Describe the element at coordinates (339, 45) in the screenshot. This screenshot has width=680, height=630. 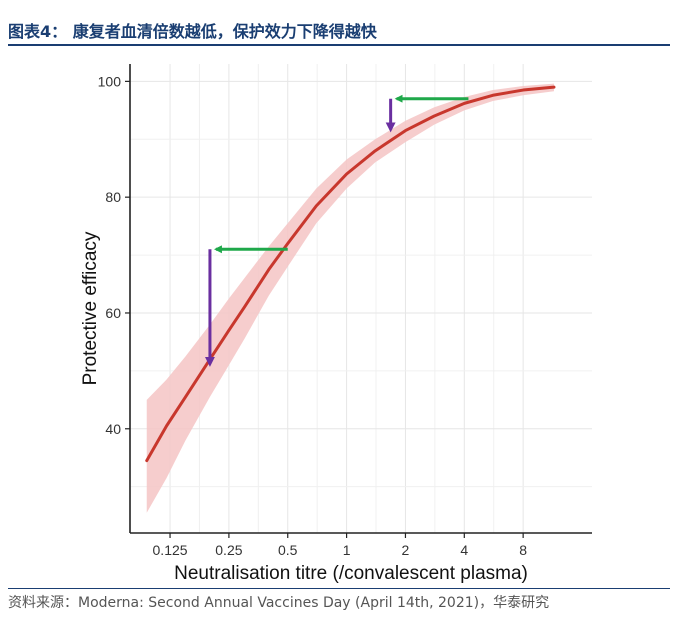
I see `title-rule` at that location.